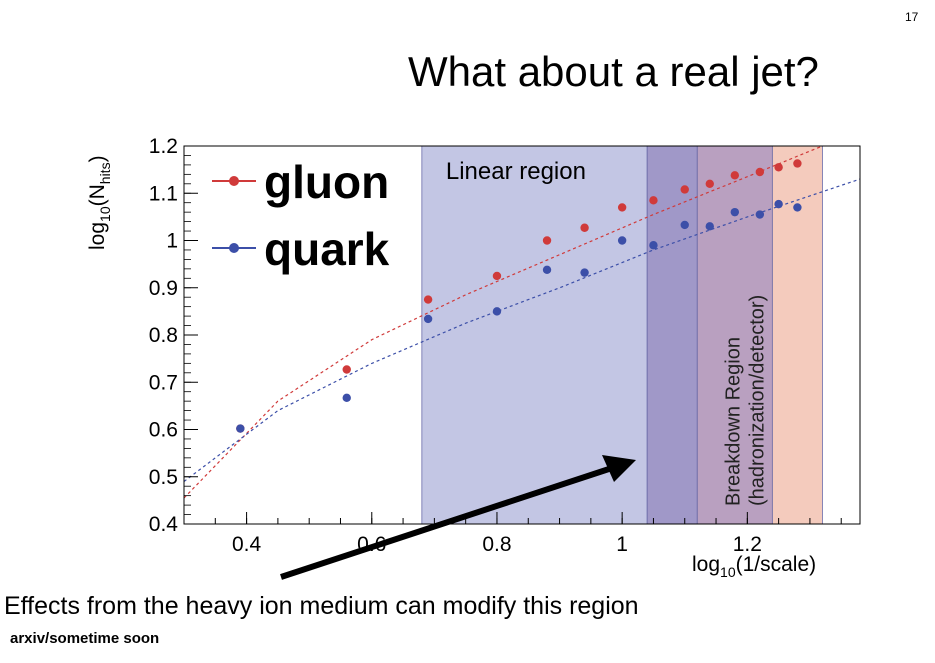  What do you see at coordinates (163, 288) in the screenshot?
I see `y-tick-label-5: 0.9` at bounding box center [163, 288].